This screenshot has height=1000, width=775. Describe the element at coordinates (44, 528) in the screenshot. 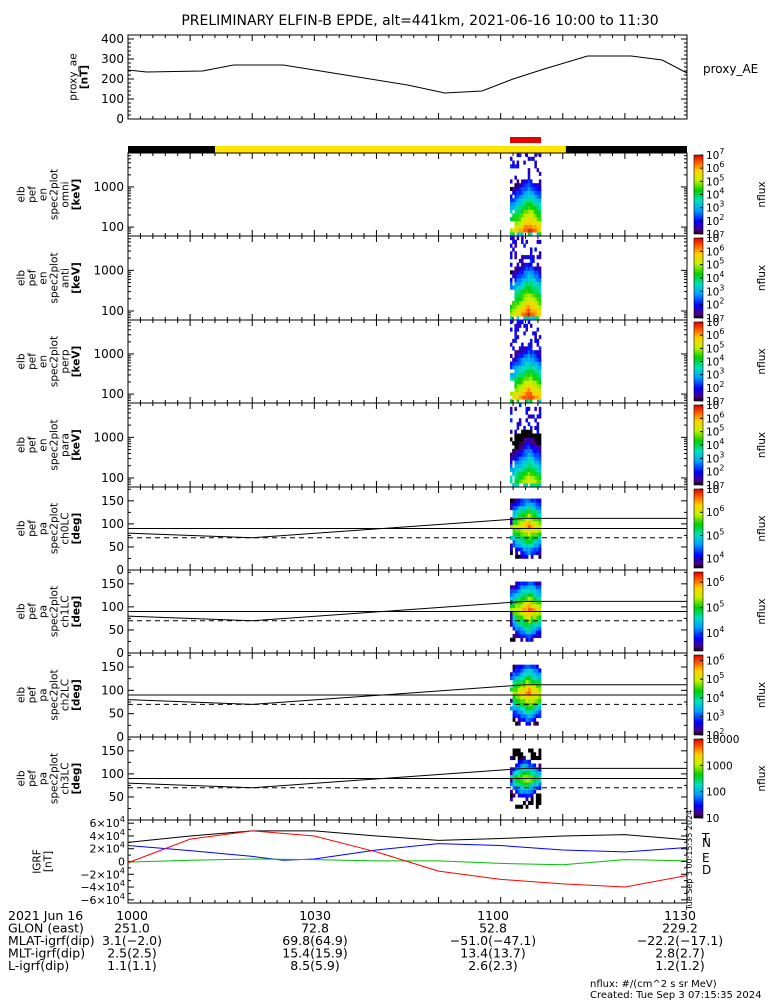

I see `y-axis-label: pa` at that location.